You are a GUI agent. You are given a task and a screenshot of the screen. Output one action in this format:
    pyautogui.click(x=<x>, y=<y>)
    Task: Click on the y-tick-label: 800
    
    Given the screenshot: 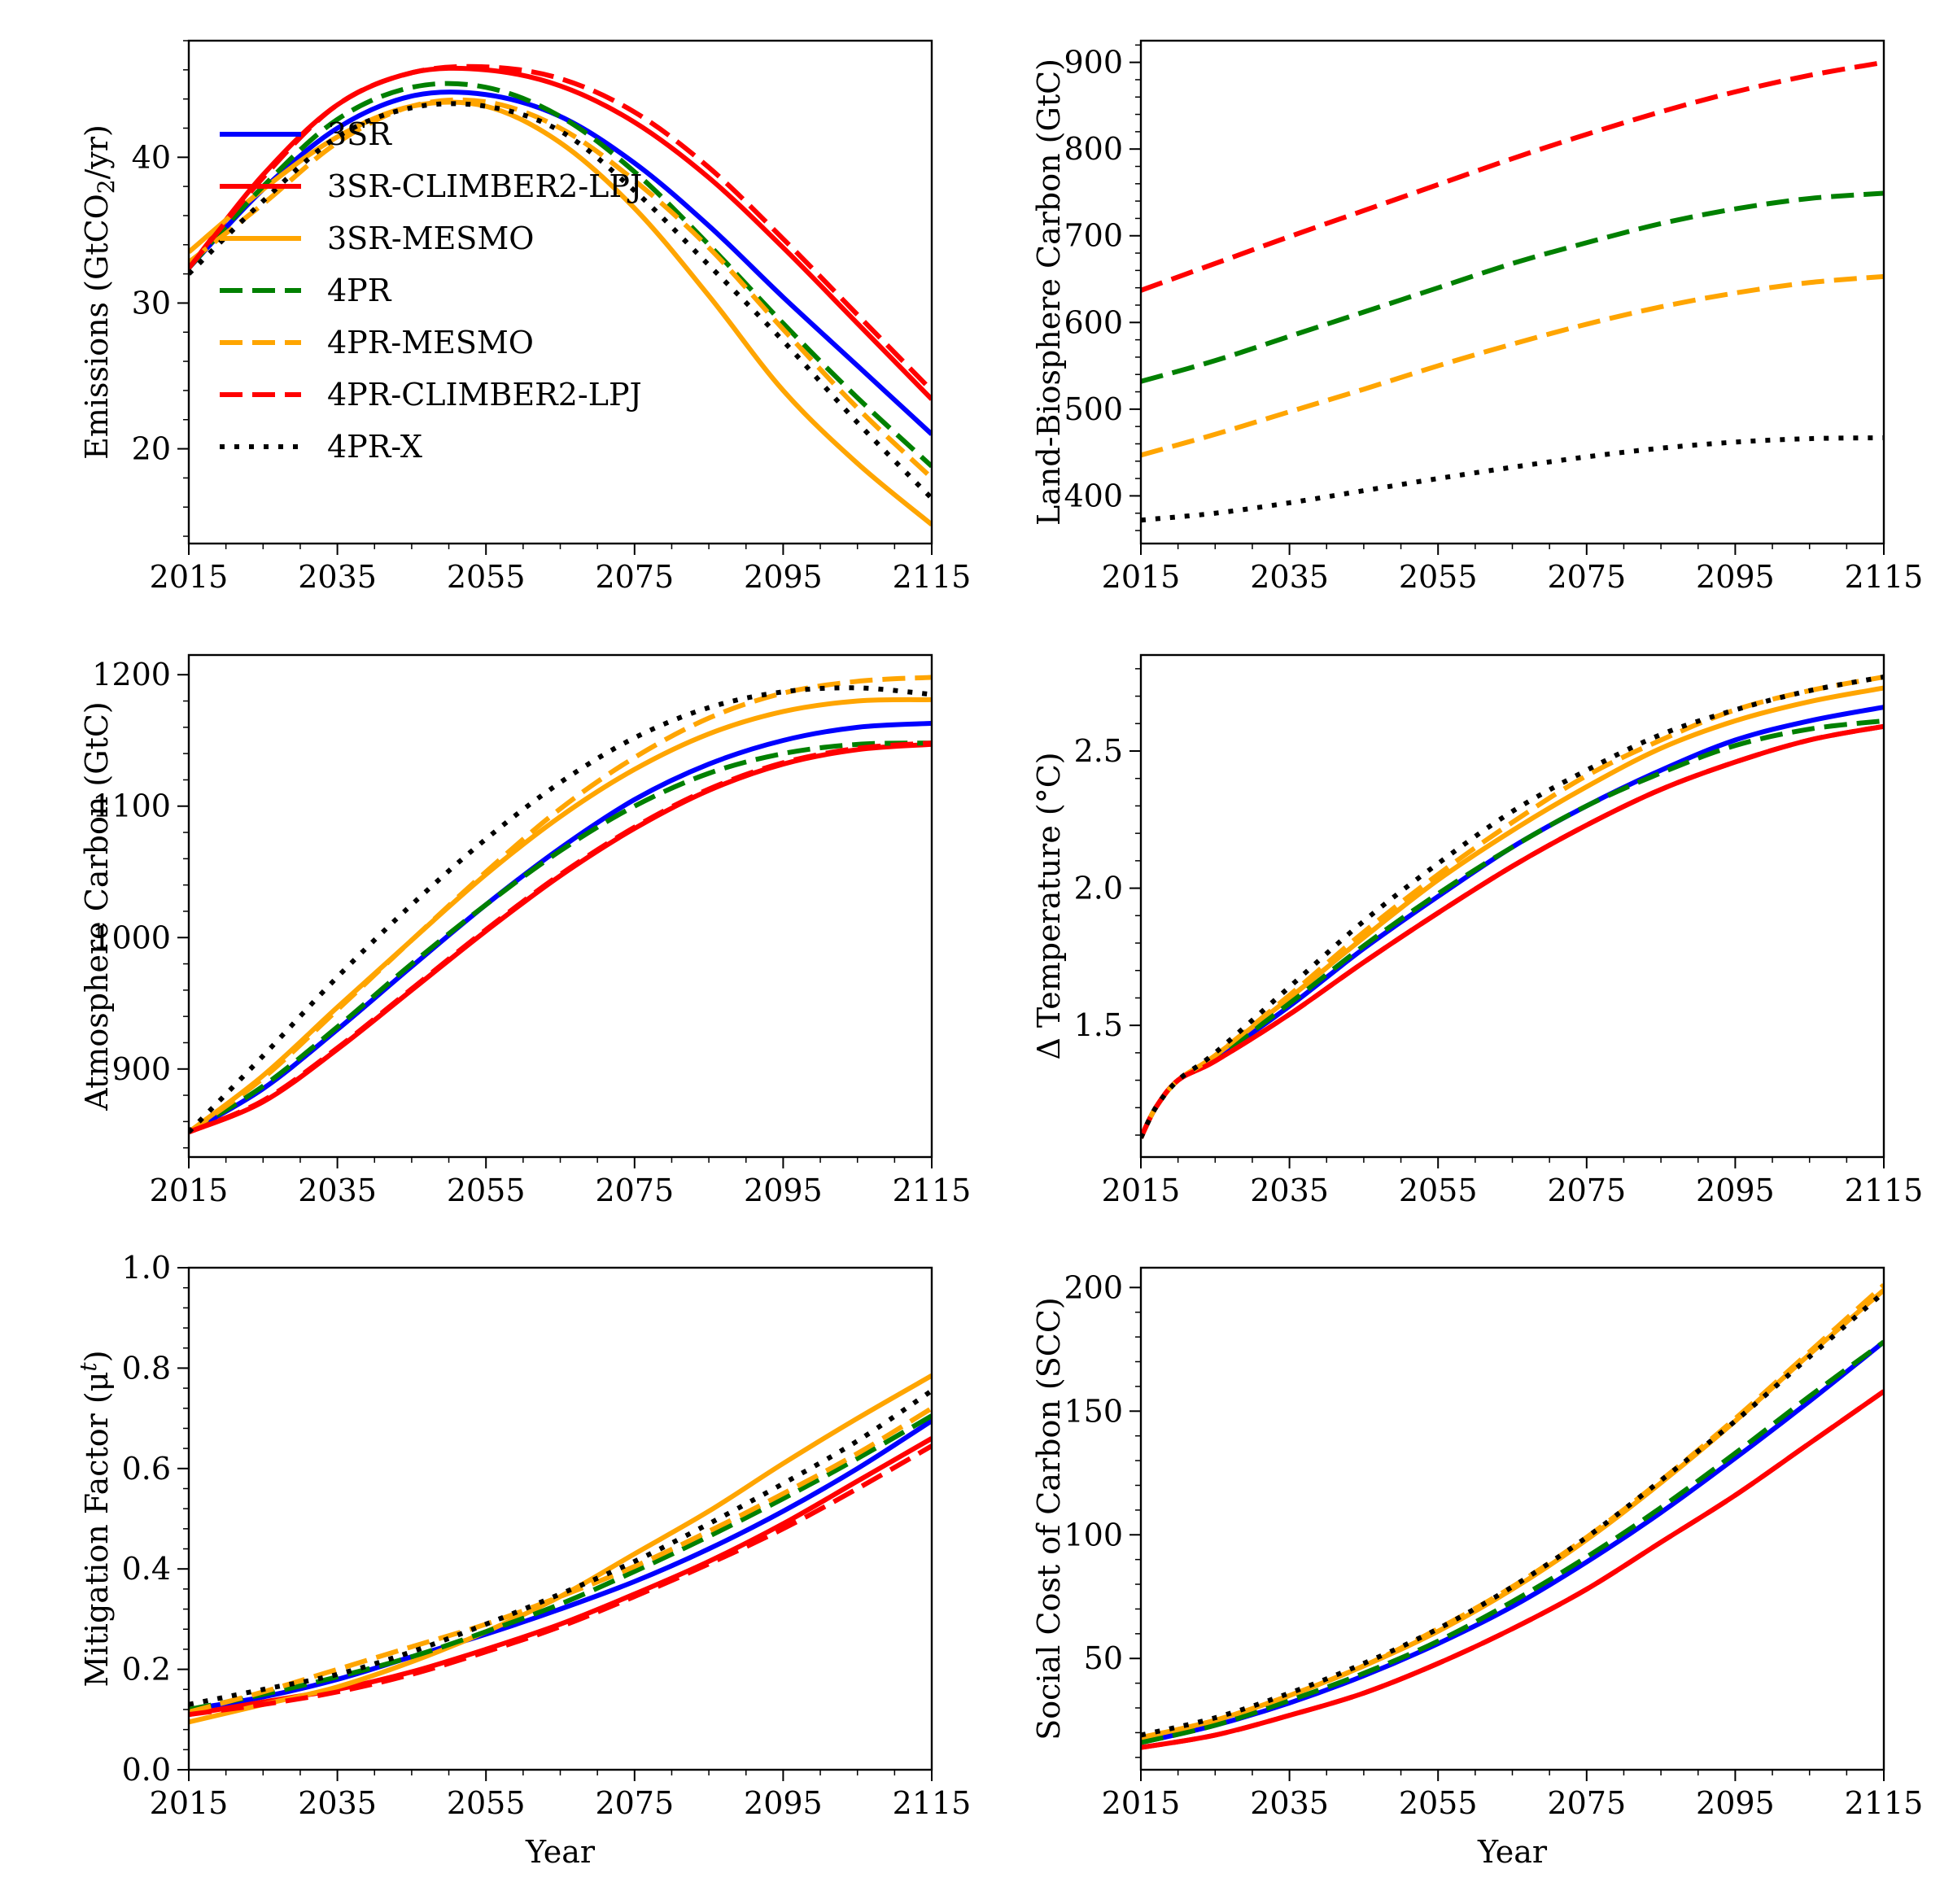 What is the action you would take?
    pyautogui.click(x=1093, y=149)
    